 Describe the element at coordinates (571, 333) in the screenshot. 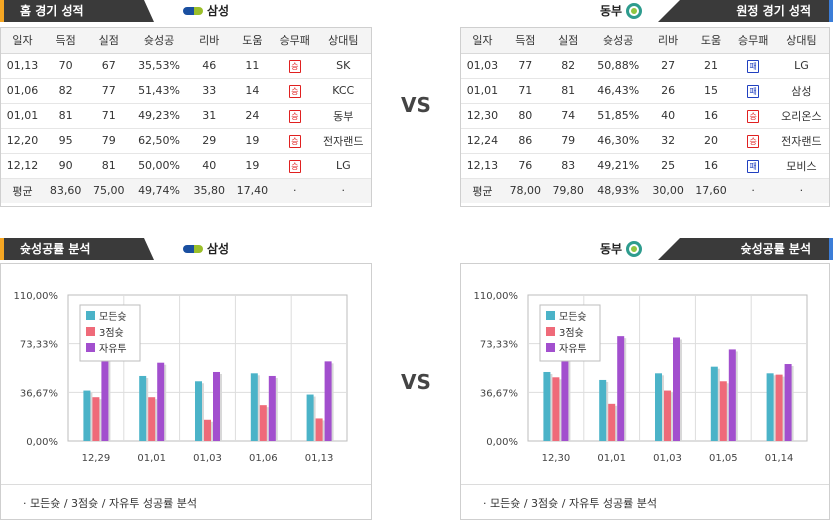

I see `legend-label: 3점슛` at that location.